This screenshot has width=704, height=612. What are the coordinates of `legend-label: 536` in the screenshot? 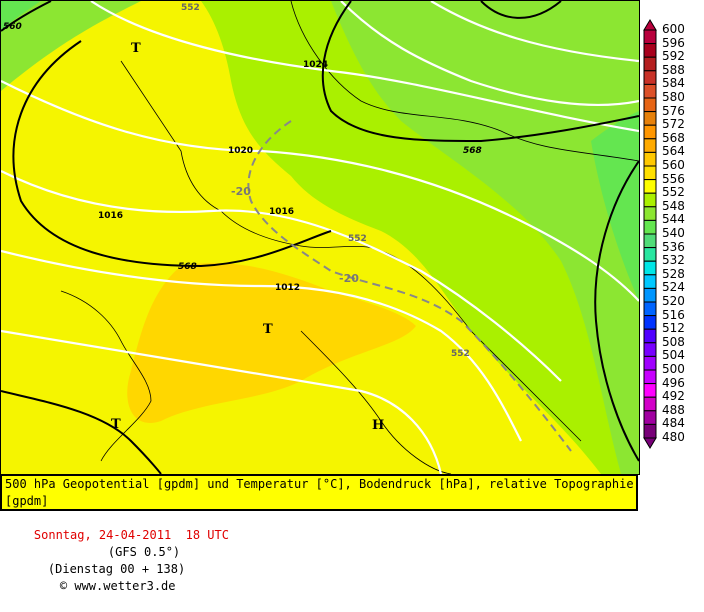 It's located at (673, 246).